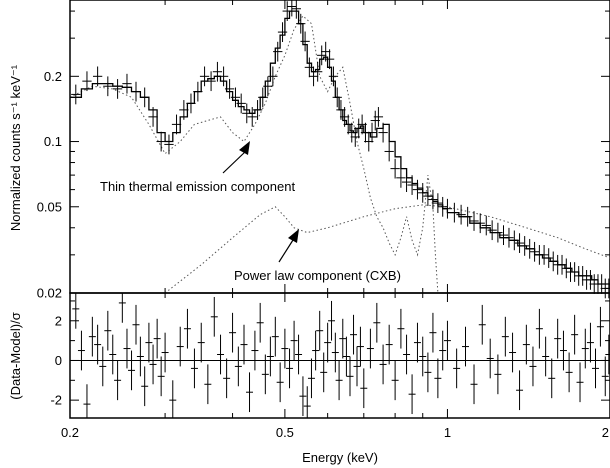 Image resolution: width=610 pixels, height=468 pixels. I want to click on cxb-arrow-line, so click(286, 251).